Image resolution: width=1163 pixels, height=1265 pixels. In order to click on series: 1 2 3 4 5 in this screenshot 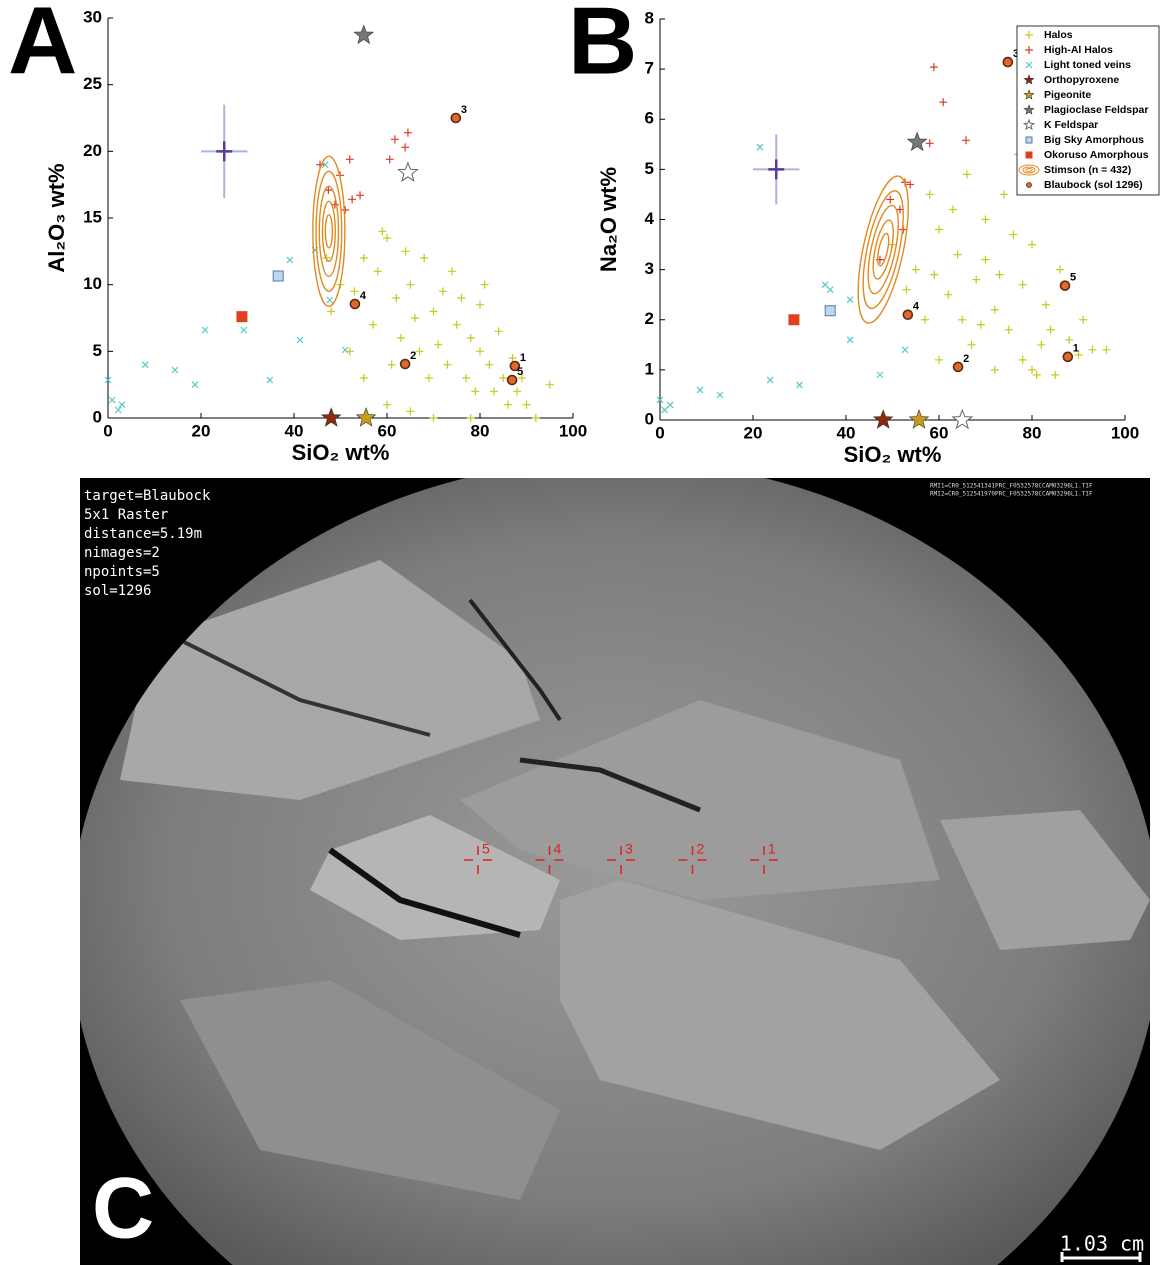, I will do `click(990, 210)`.